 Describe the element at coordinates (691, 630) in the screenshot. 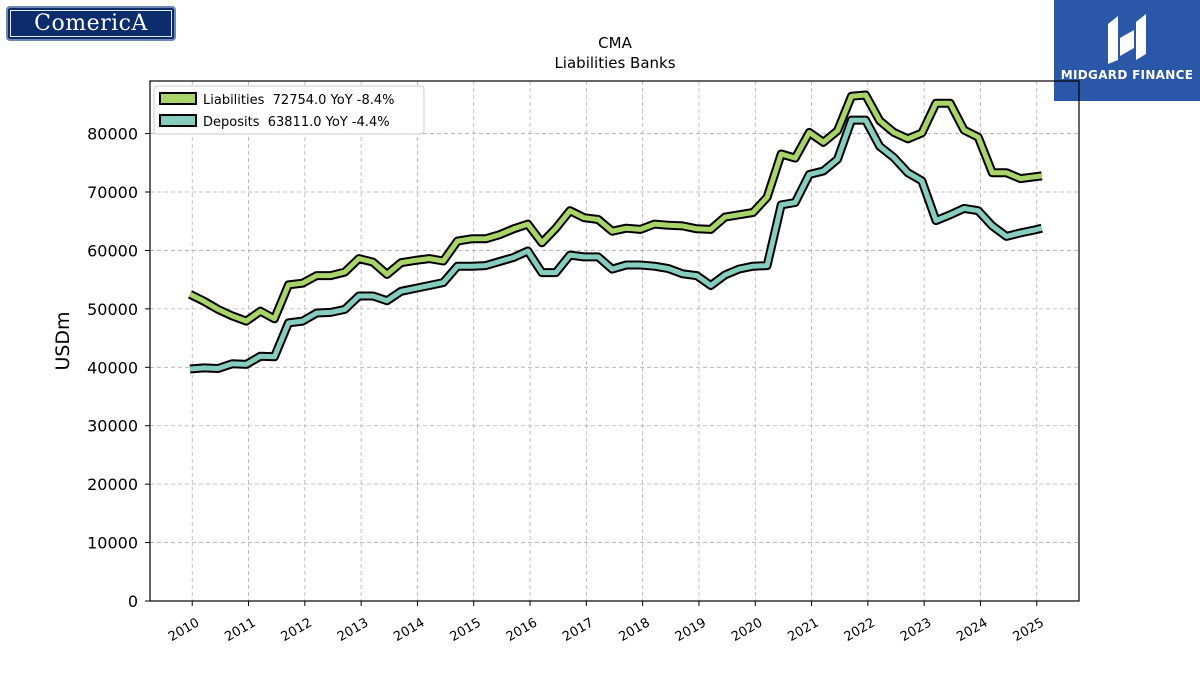

I see `x-tick-label: 2019` at that location.